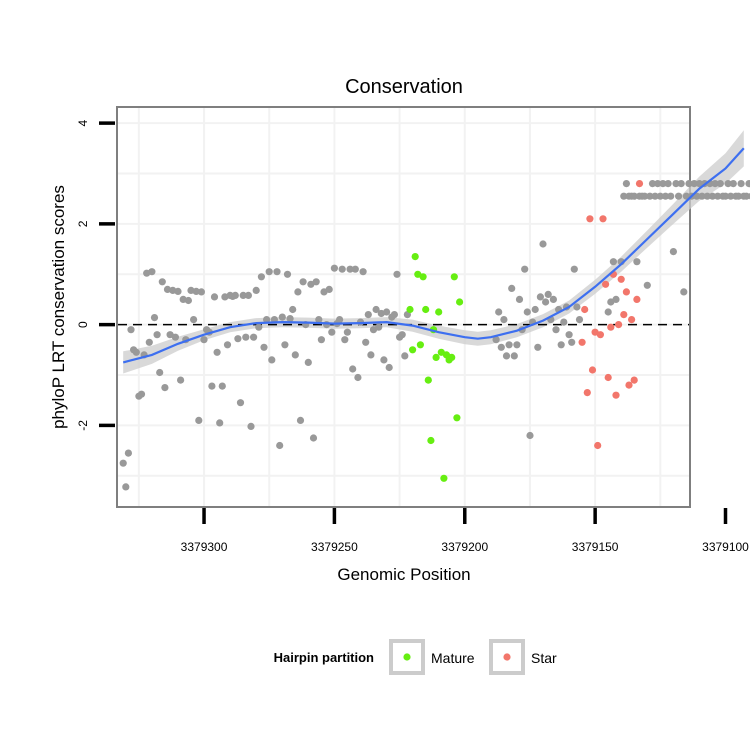 The image size is (750, 750). I want to click on x-tick-label: 3379150, so click(595, 547).